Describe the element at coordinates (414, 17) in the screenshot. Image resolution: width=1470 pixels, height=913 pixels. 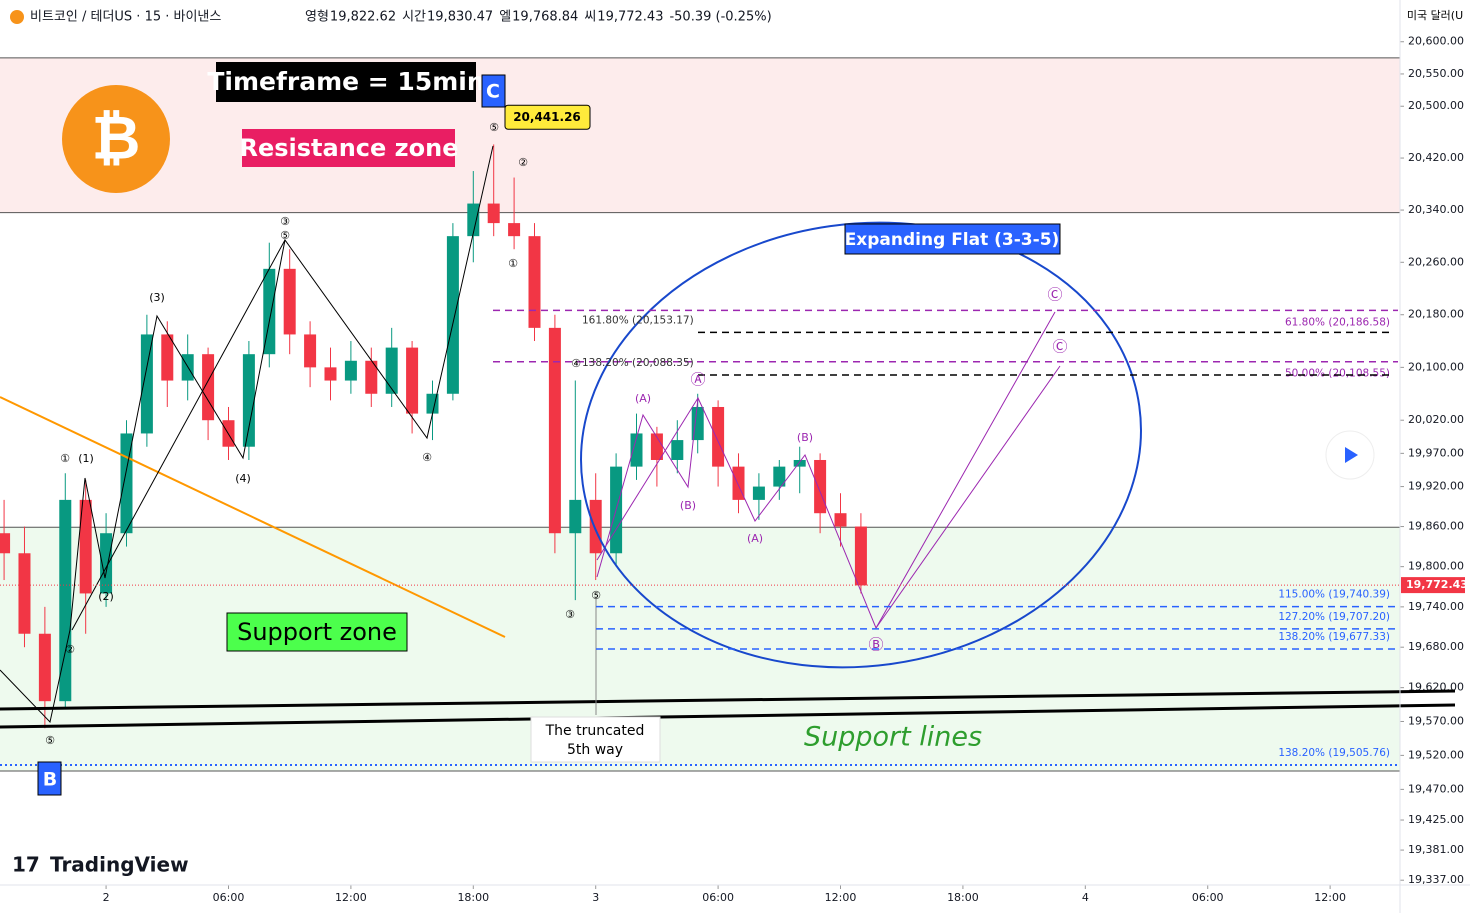
I see `ohlc-label: 시간` at that location.